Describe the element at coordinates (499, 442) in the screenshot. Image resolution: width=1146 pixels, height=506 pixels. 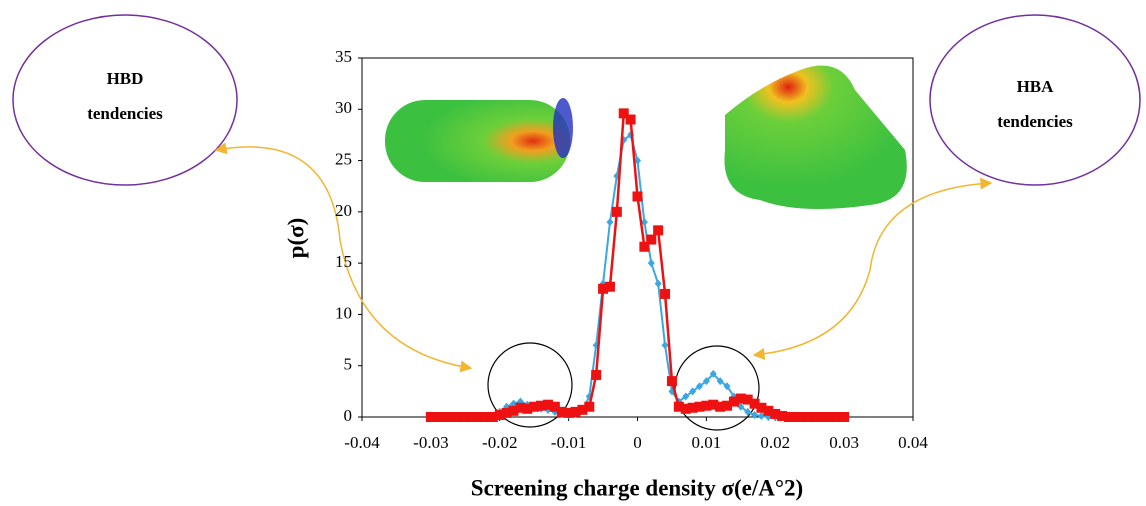
I see `x-tick-label: -0.02` at that location.